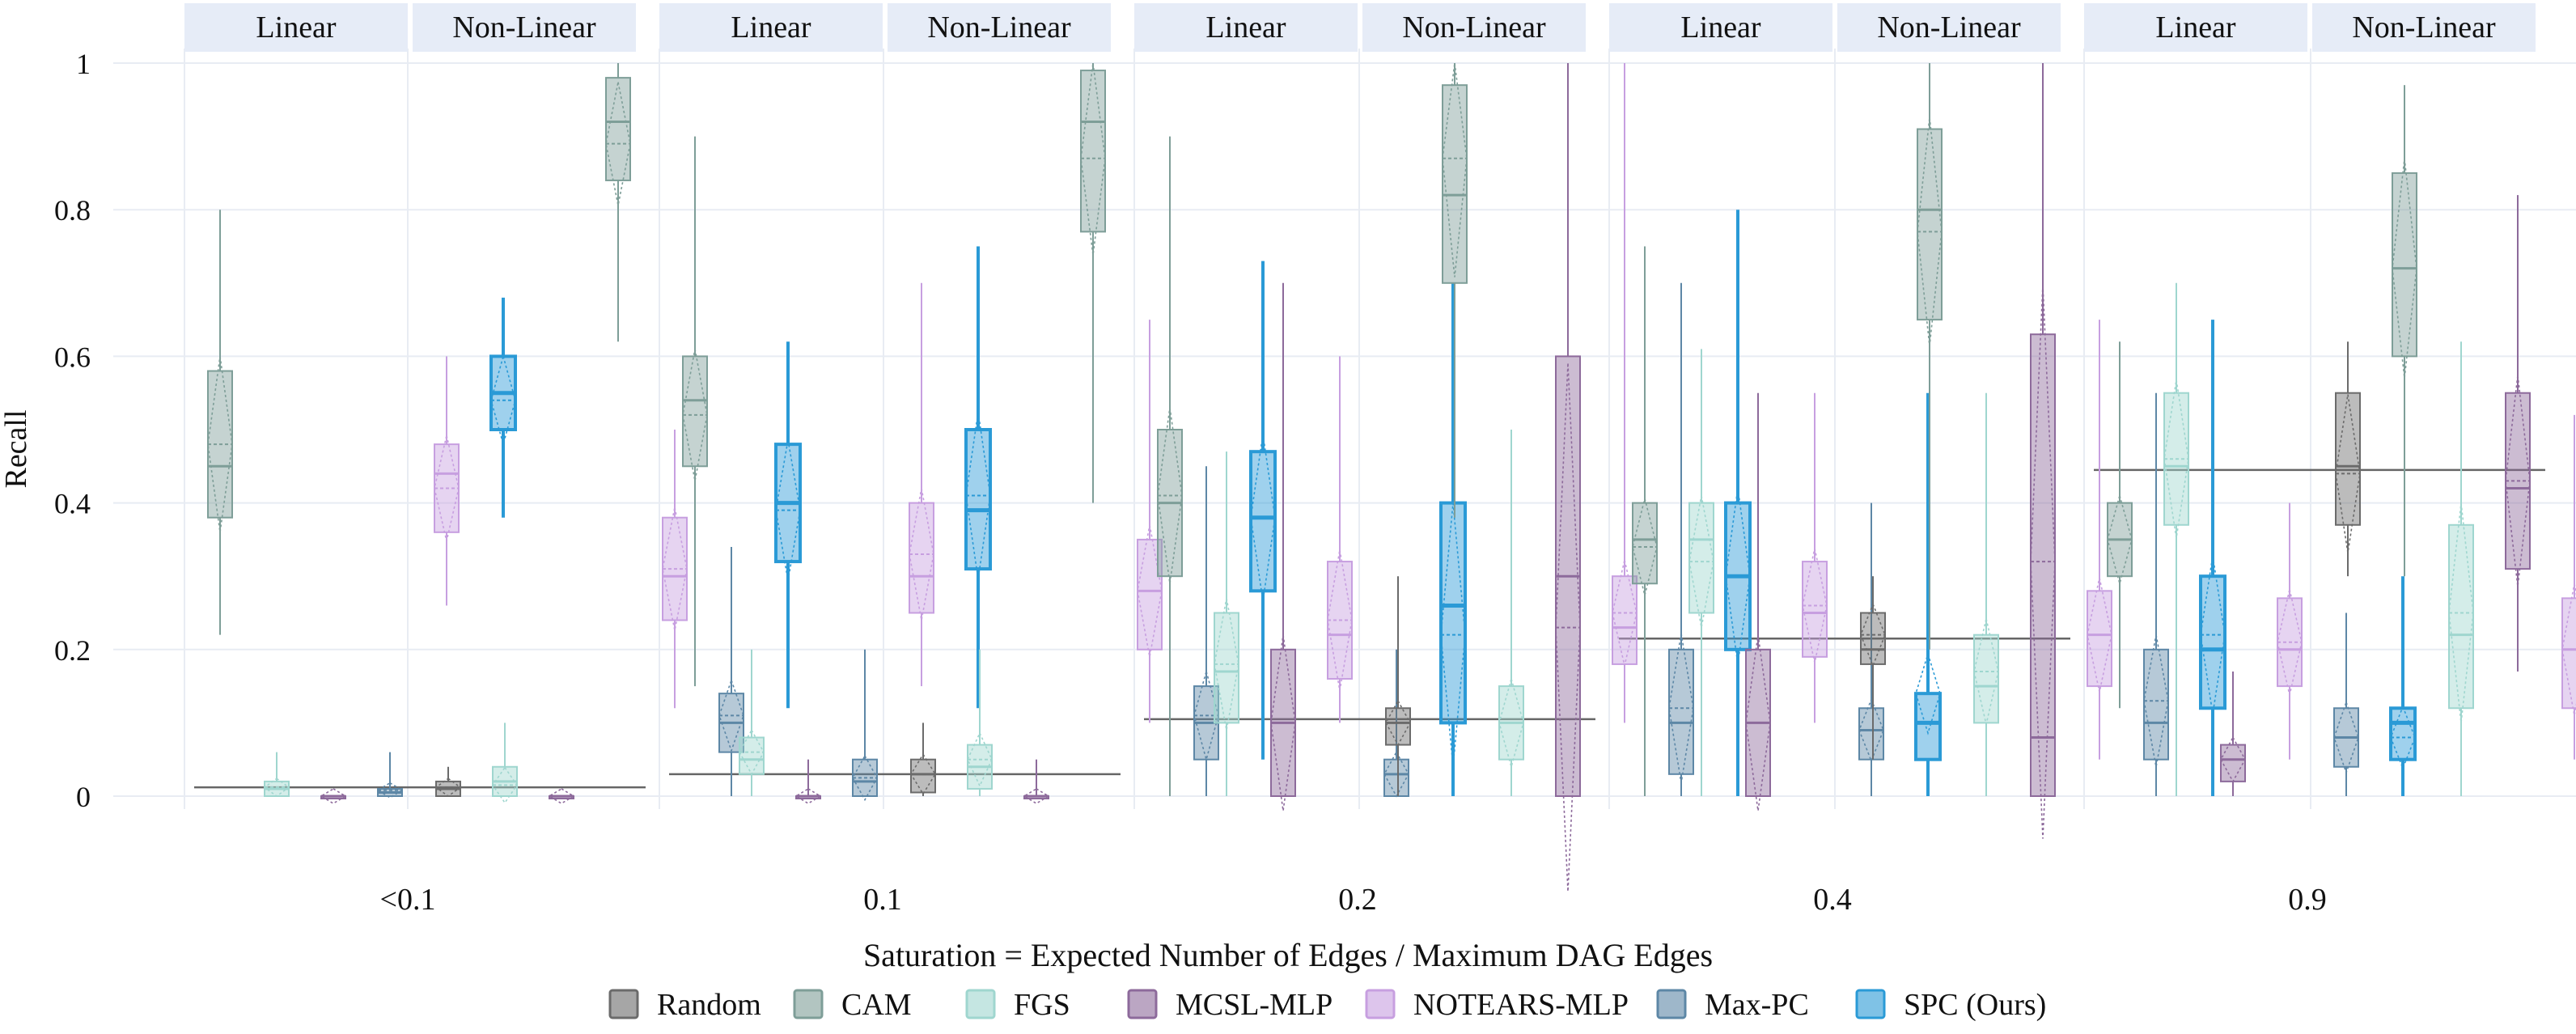 Image resolution: width=2576 pixels, height=1034 pixels. Describe the element at coordinates (2424, 27) in the screenshot. I see `facet-strip-nonlinear` at that location.